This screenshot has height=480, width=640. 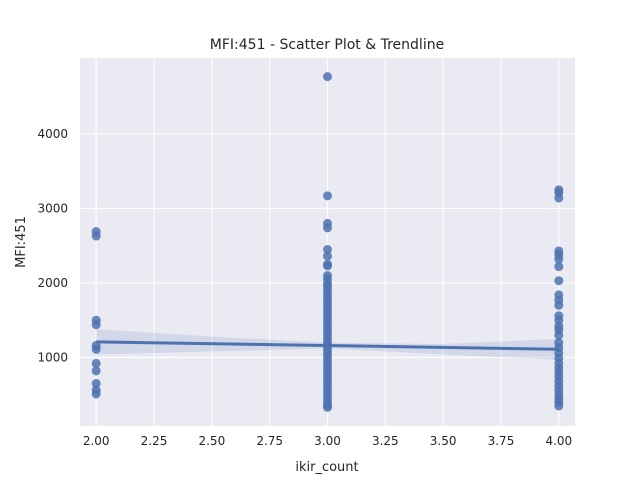 What do you see at coordinates (443, 441) in the screenshot?
I see `x-tick-label: 3.50` at bounding box center [443, 441].